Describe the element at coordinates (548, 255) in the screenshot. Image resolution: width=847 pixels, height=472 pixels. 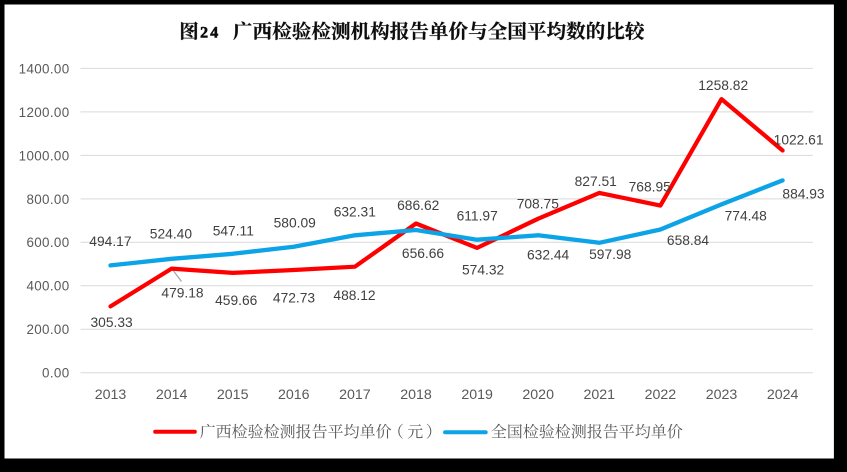
I see `svg-text: 632.44` at that location.